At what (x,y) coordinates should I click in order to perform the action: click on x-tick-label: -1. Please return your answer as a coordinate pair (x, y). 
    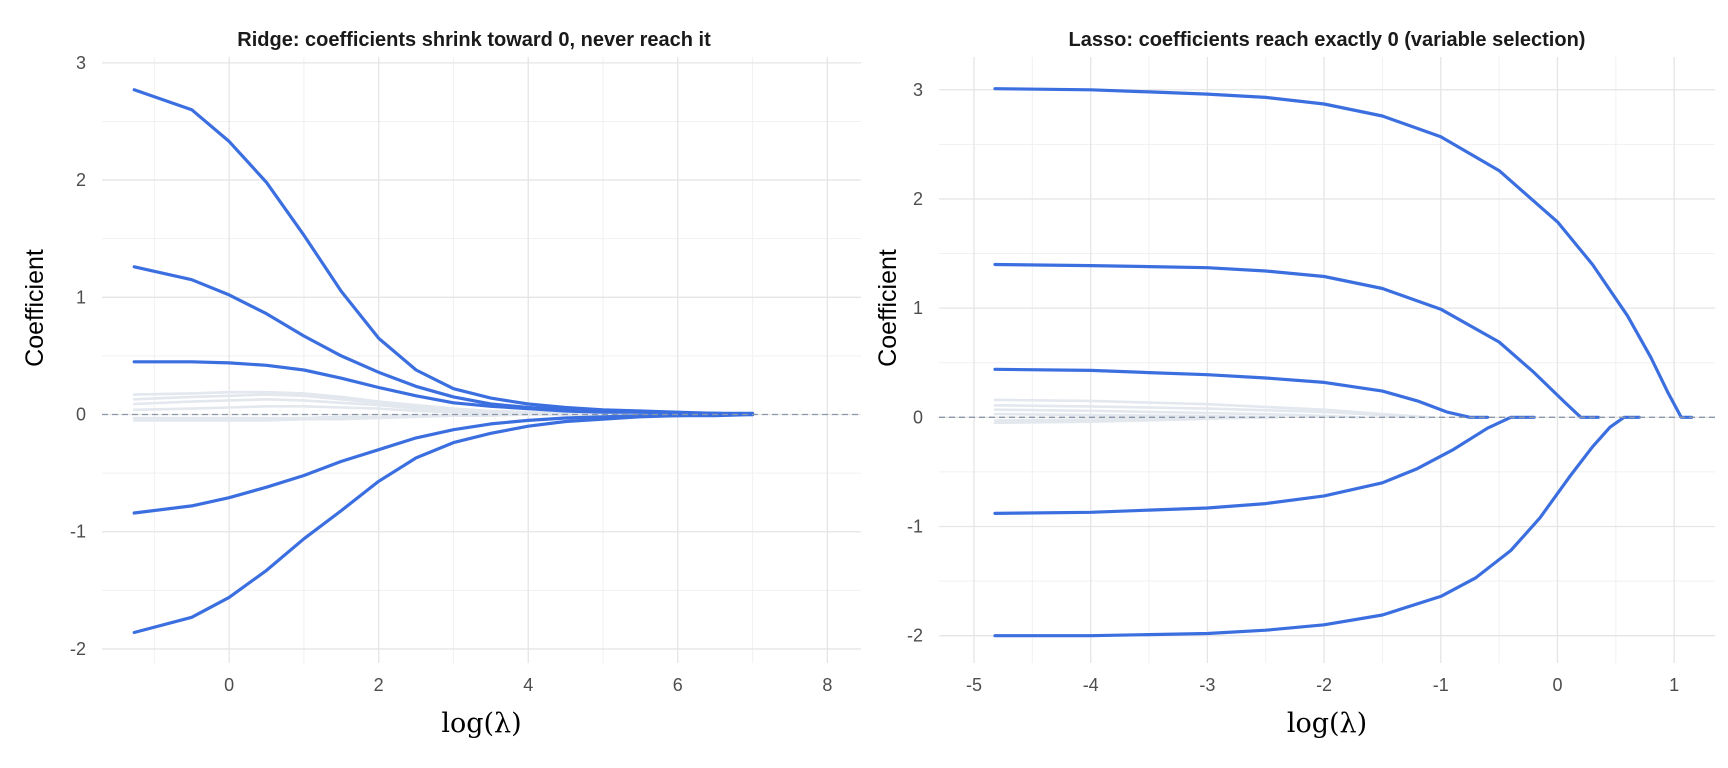
    Looking at the image, I should click on (1441, 685).